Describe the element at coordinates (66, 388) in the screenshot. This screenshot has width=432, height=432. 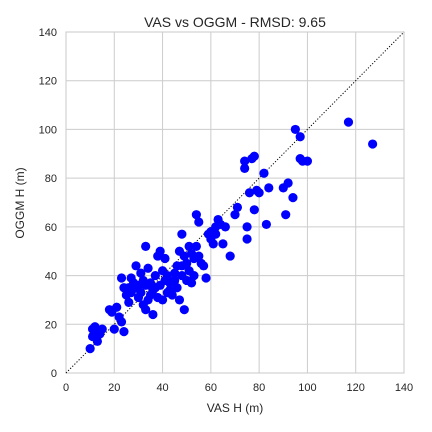
I see `x-tick-label: 0` at that location.